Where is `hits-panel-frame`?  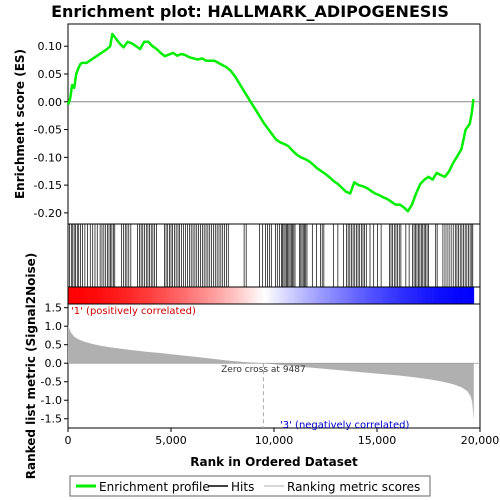
hits-panel-frame is located at coordinates (274, 255).